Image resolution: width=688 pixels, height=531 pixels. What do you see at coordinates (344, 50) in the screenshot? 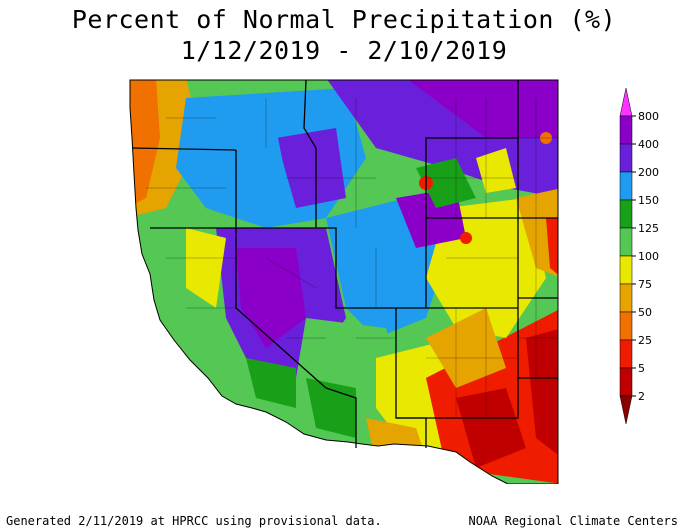
I see `date-range: 1/12/2019 - 2/10/2019` at bounding box center [344, 50].